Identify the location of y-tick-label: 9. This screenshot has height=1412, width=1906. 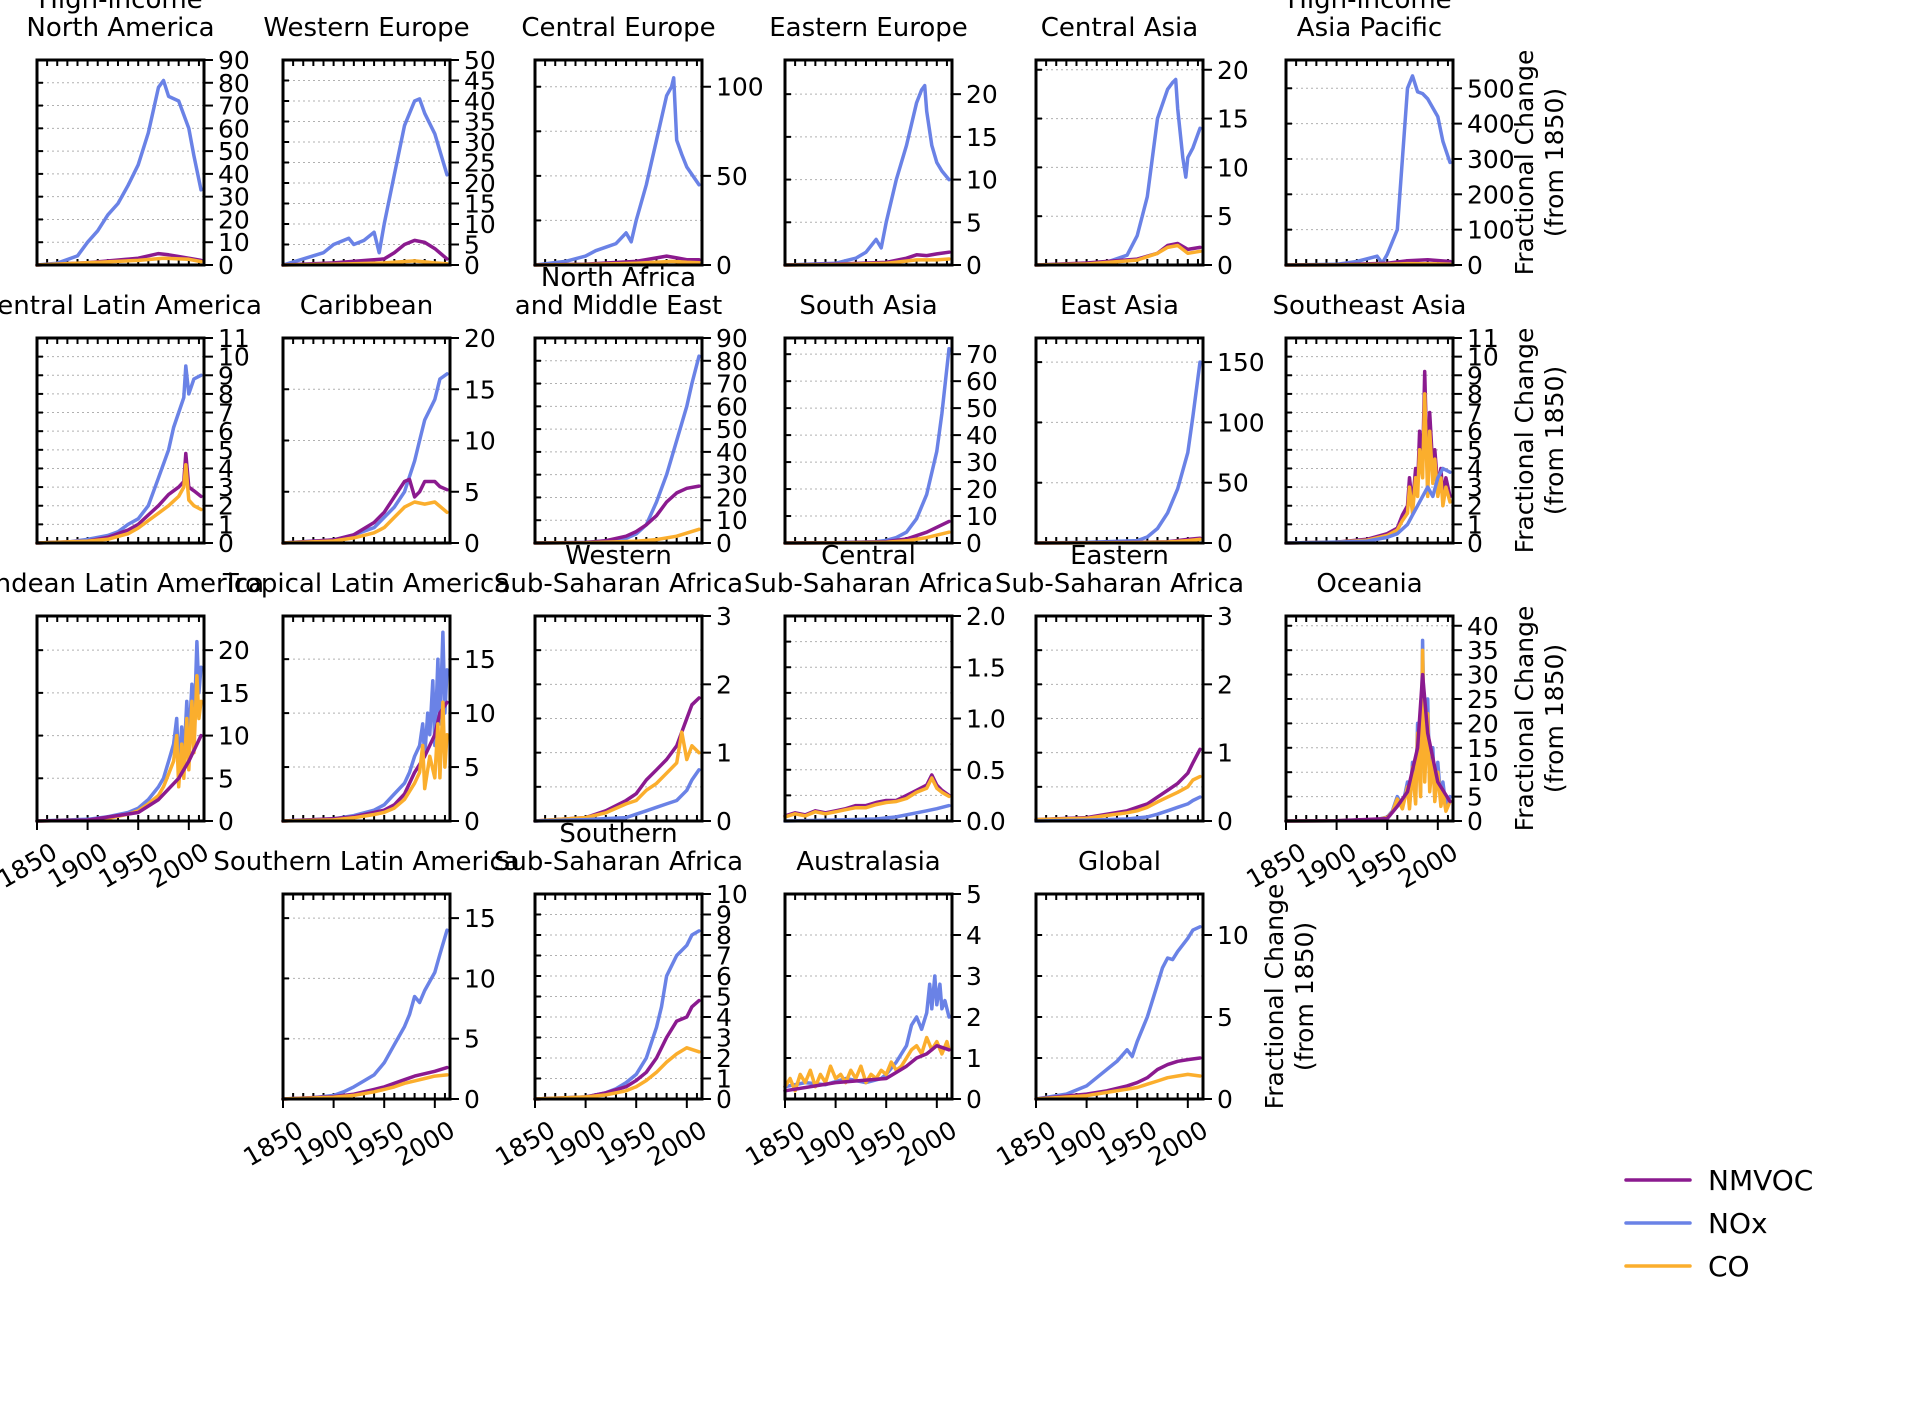
(226, 375).